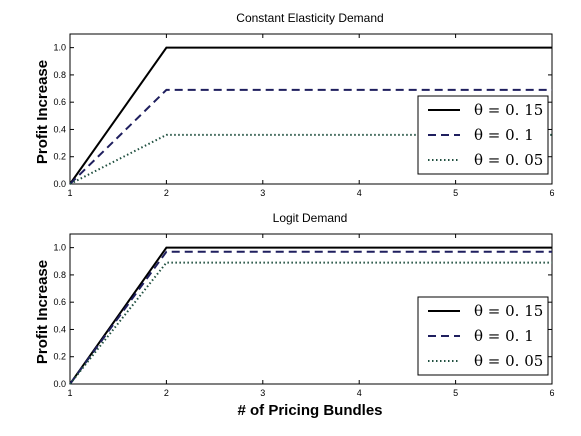  I want to click on chart-title: Logit Demand, so click(310, 218).